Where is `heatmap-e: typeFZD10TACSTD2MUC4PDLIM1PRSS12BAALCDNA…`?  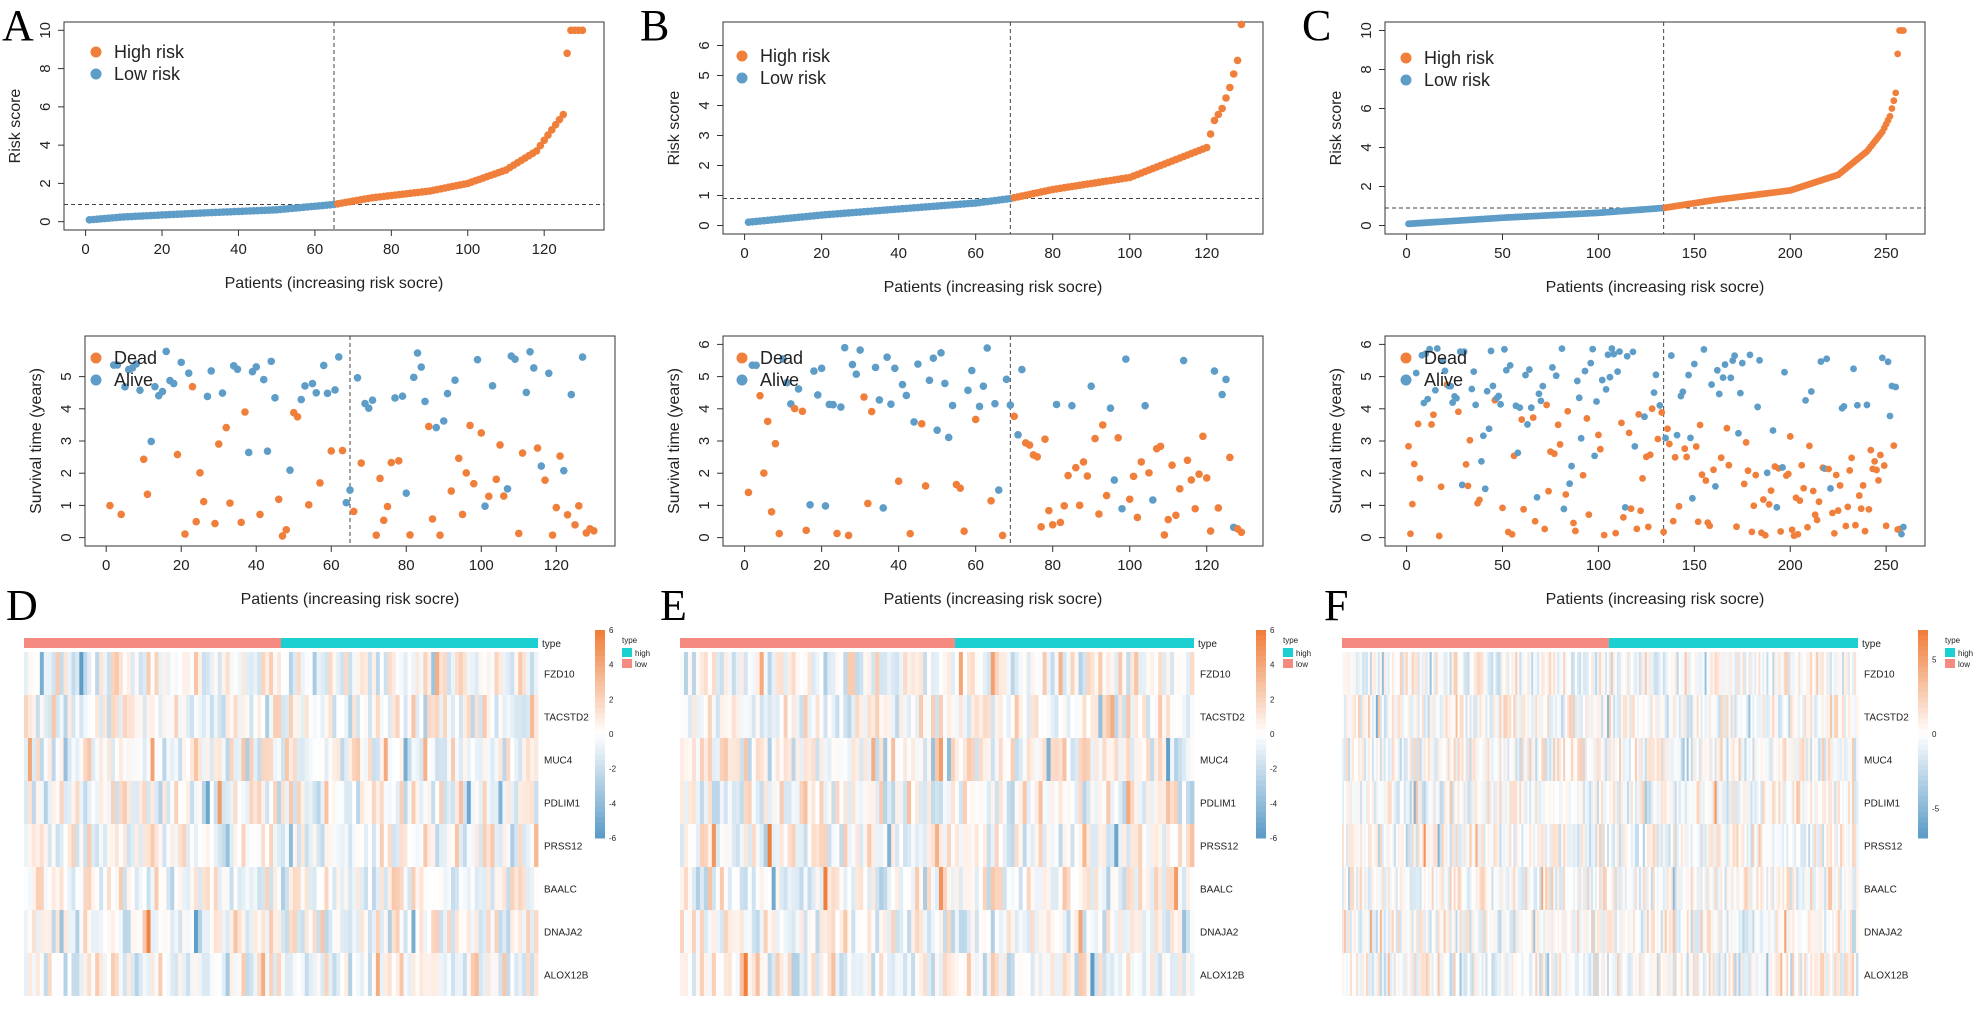 heatmap-e: typeFZD10TACSTD2MUC4PDLIM1PRSS12BAALCDNA… is located at coordinates (995, 811).